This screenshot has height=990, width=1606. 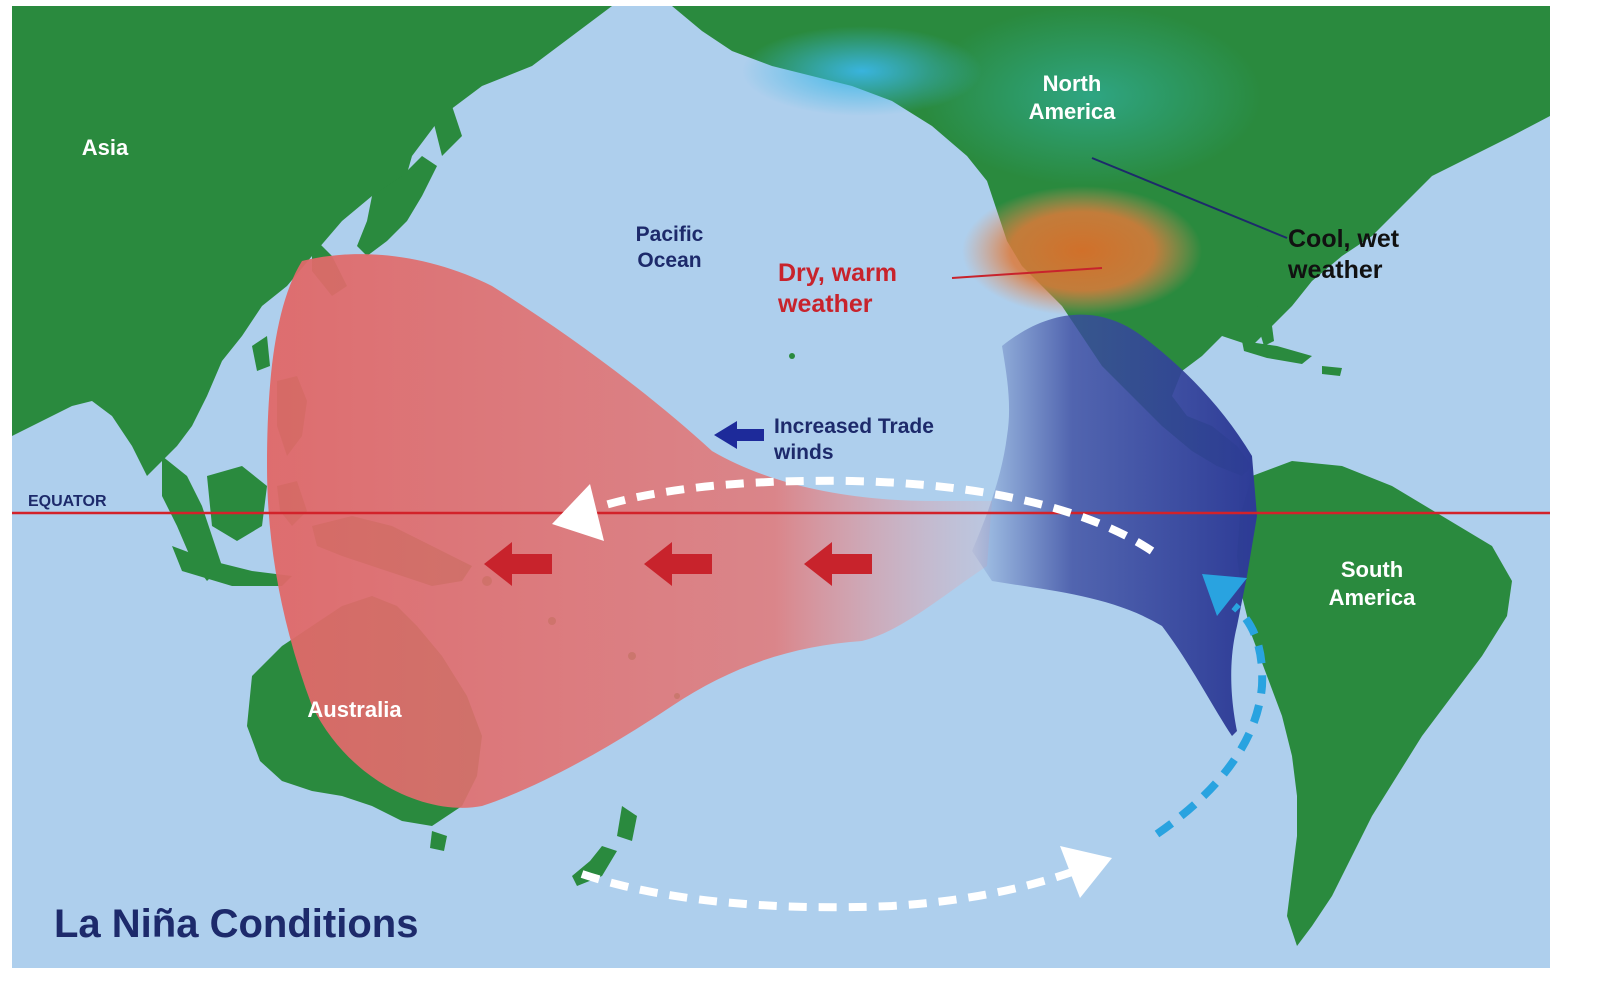 I want to click on white-dashed-arrow-upper, so click(x=877, y=515).